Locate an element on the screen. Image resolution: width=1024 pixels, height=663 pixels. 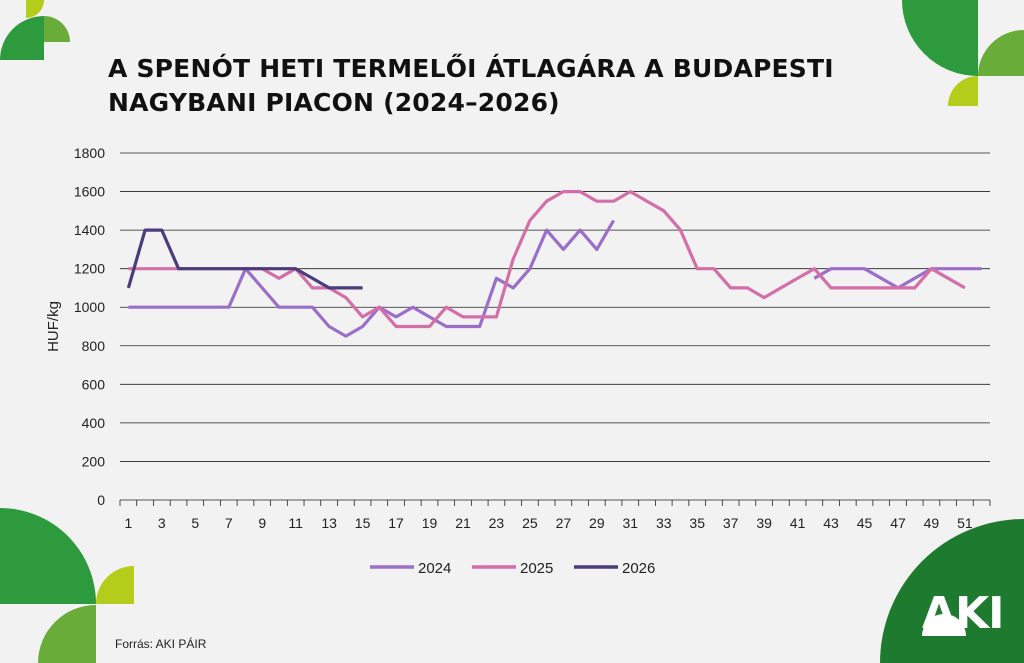
x-tick-label: 5 is located at coordinates (195, 523).